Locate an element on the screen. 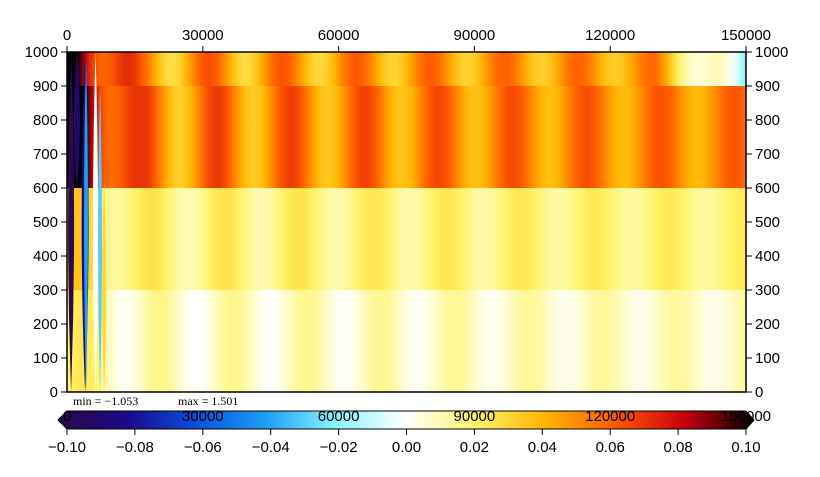 The height and width of the screenshot is (477, 820). y-tick-label: 300 is located at coordinates (45, 290).